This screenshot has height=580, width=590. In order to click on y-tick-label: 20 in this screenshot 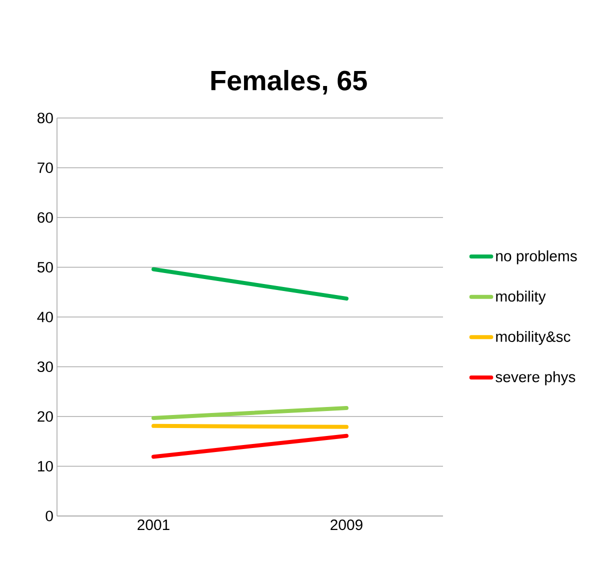, I will do `click(45, 416)`.